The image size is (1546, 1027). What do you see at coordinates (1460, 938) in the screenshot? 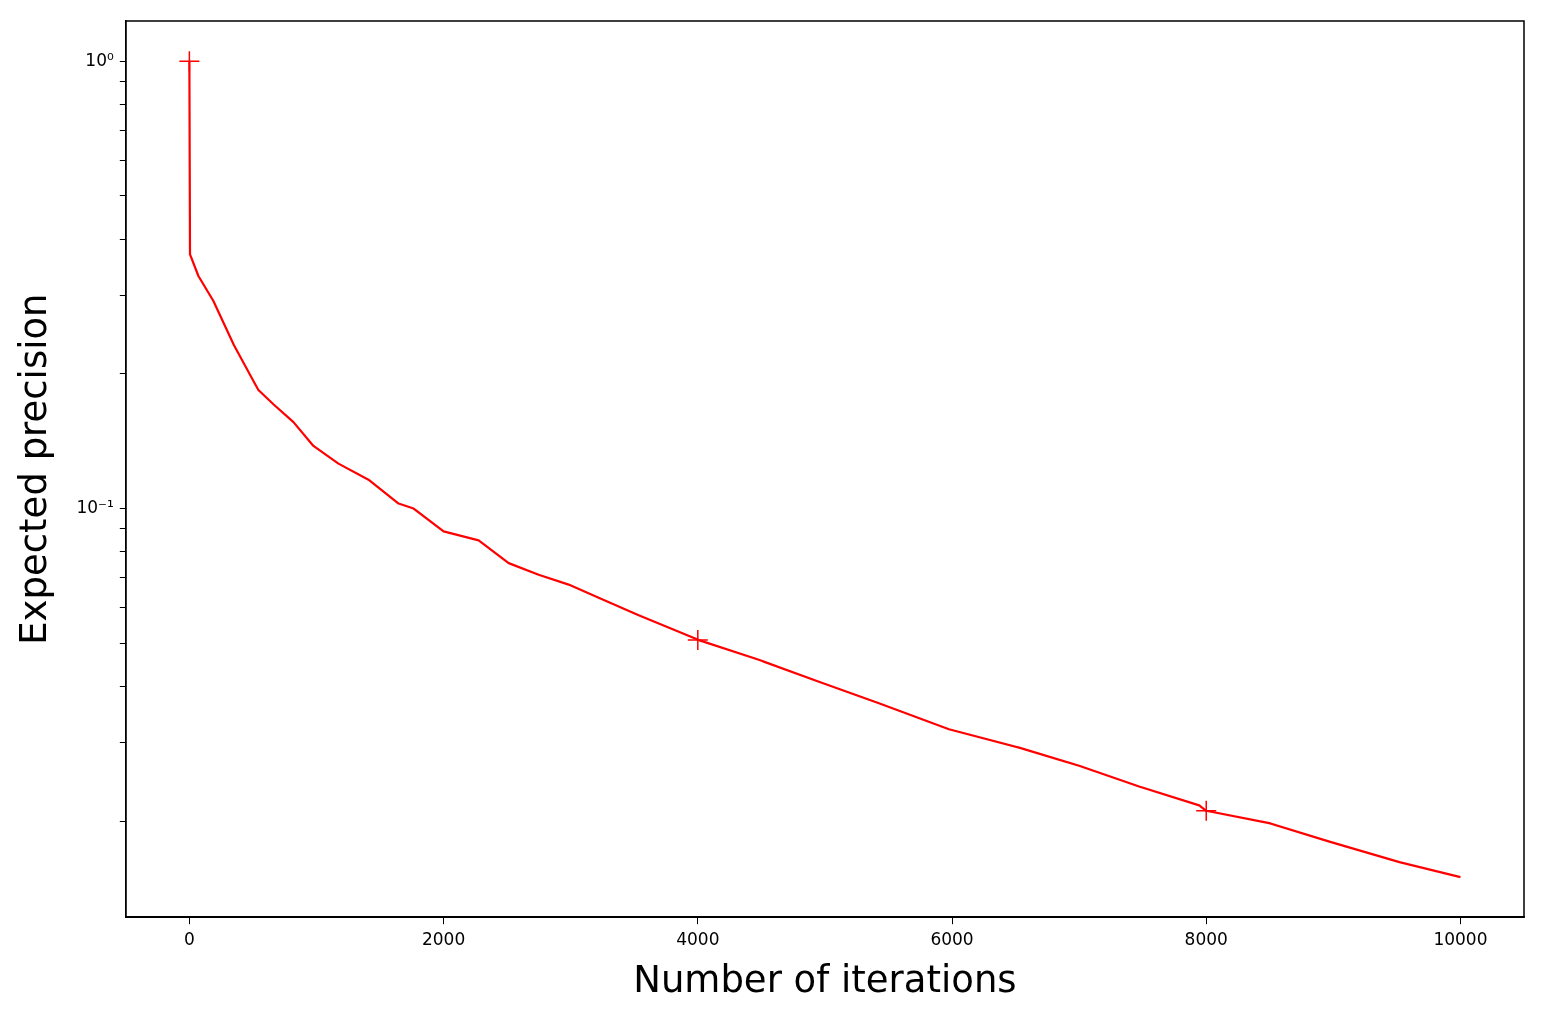
I see `x-tick-label: 10000` at bounding box center [1460, 938].